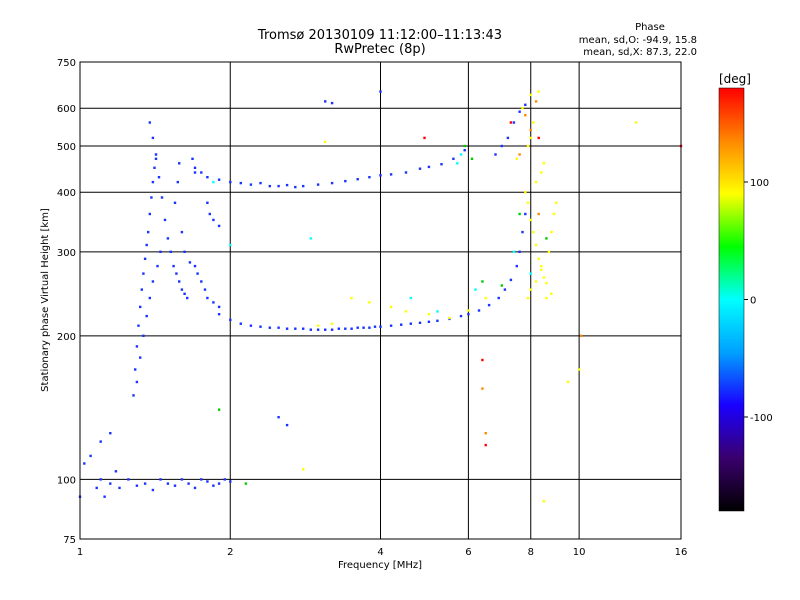  I want to click on y-tick-label: 750, so click(66, 63).